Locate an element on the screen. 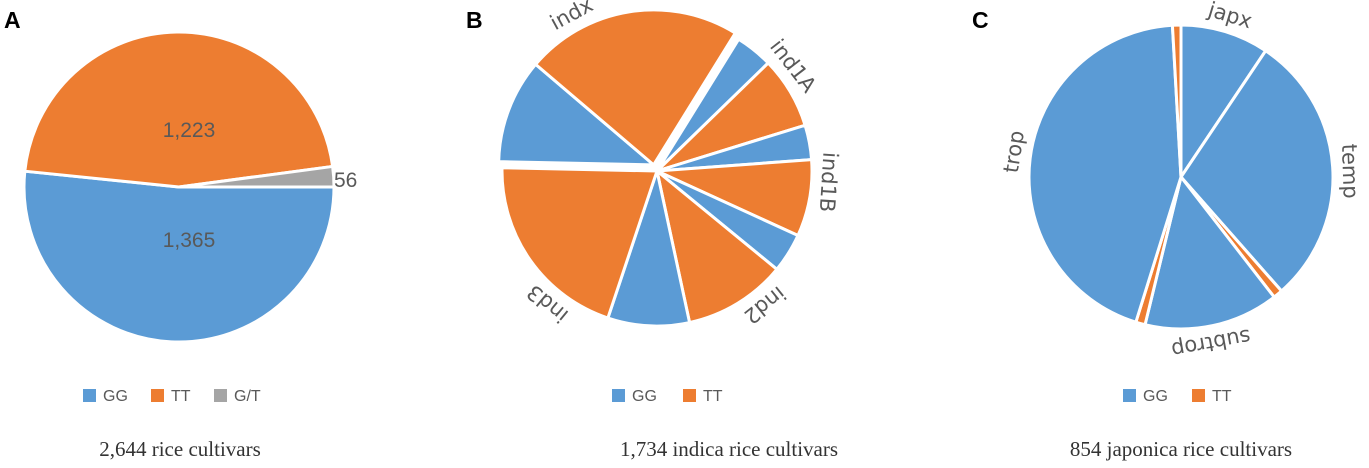  legend-label-gt: G/T is located at coordinates (247, 396).